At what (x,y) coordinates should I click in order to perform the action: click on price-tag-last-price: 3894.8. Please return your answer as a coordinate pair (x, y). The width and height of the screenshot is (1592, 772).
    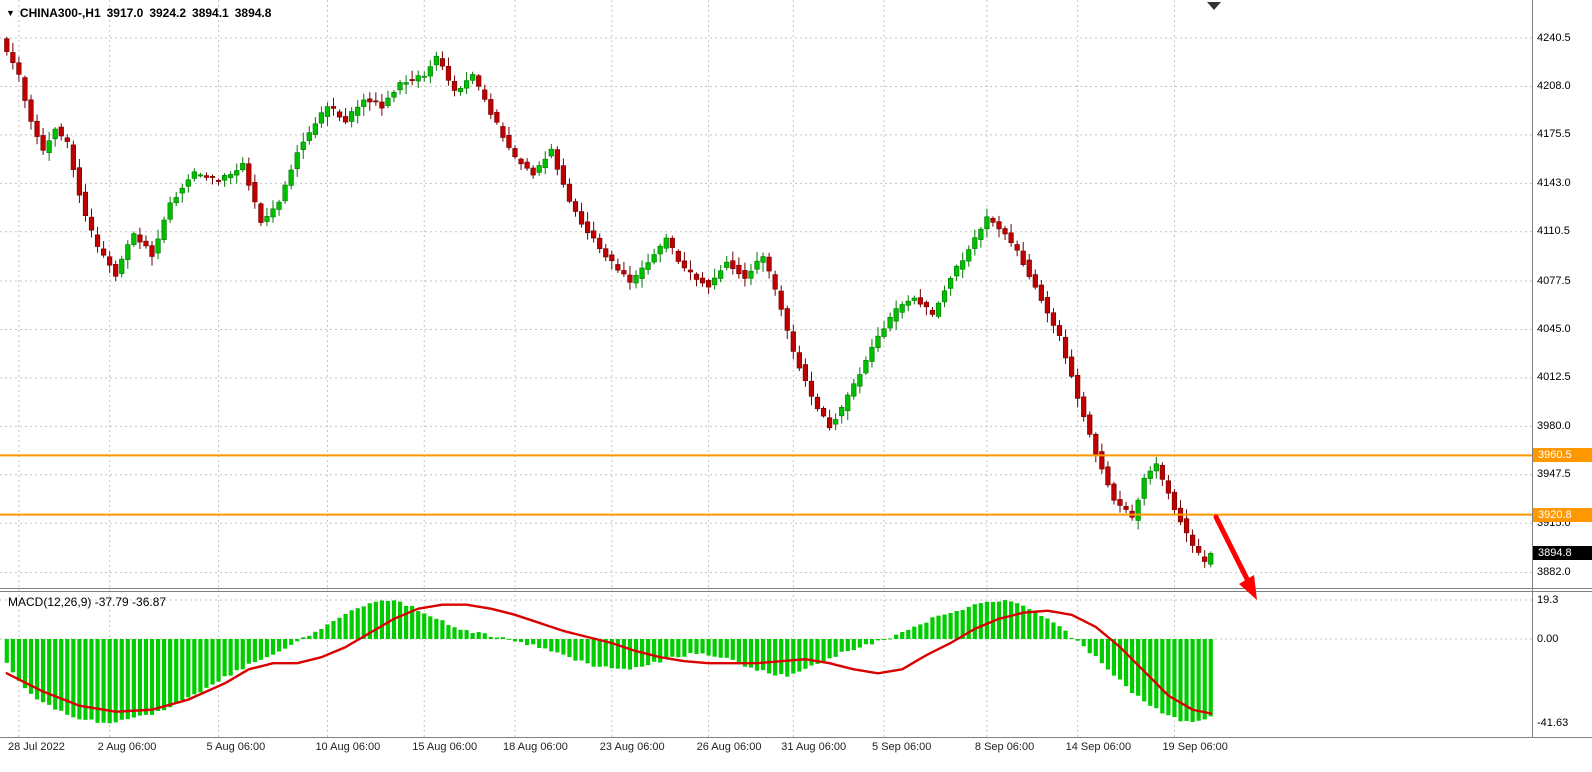
    Looking at the image, I should click on (1562, 553).